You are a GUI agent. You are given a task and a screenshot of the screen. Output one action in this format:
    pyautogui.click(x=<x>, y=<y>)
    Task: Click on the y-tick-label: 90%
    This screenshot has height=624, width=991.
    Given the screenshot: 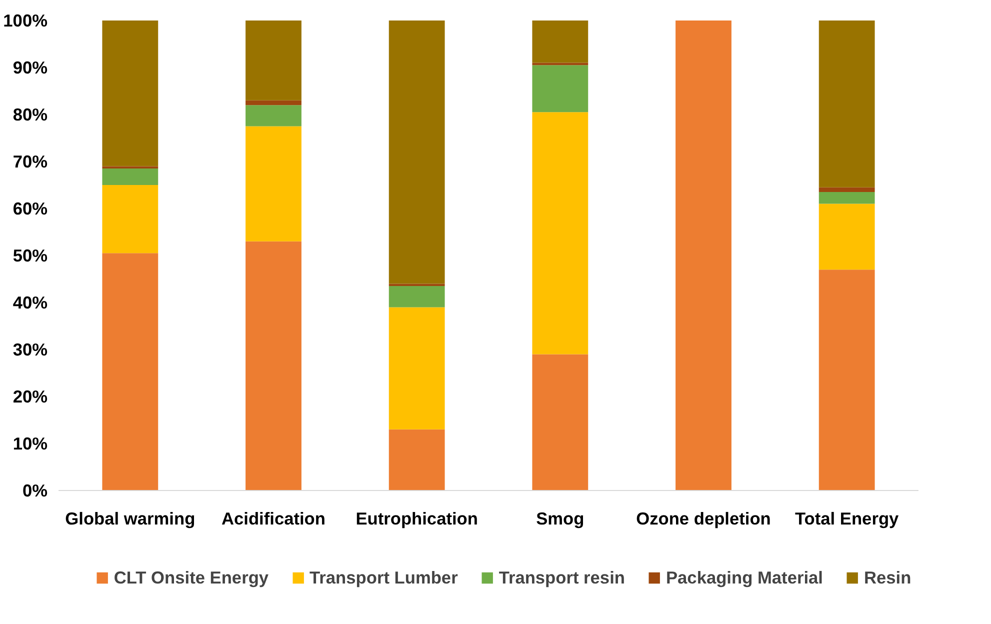 What is the action you would take?
    pyautogui.click(x=30, y=68)
    